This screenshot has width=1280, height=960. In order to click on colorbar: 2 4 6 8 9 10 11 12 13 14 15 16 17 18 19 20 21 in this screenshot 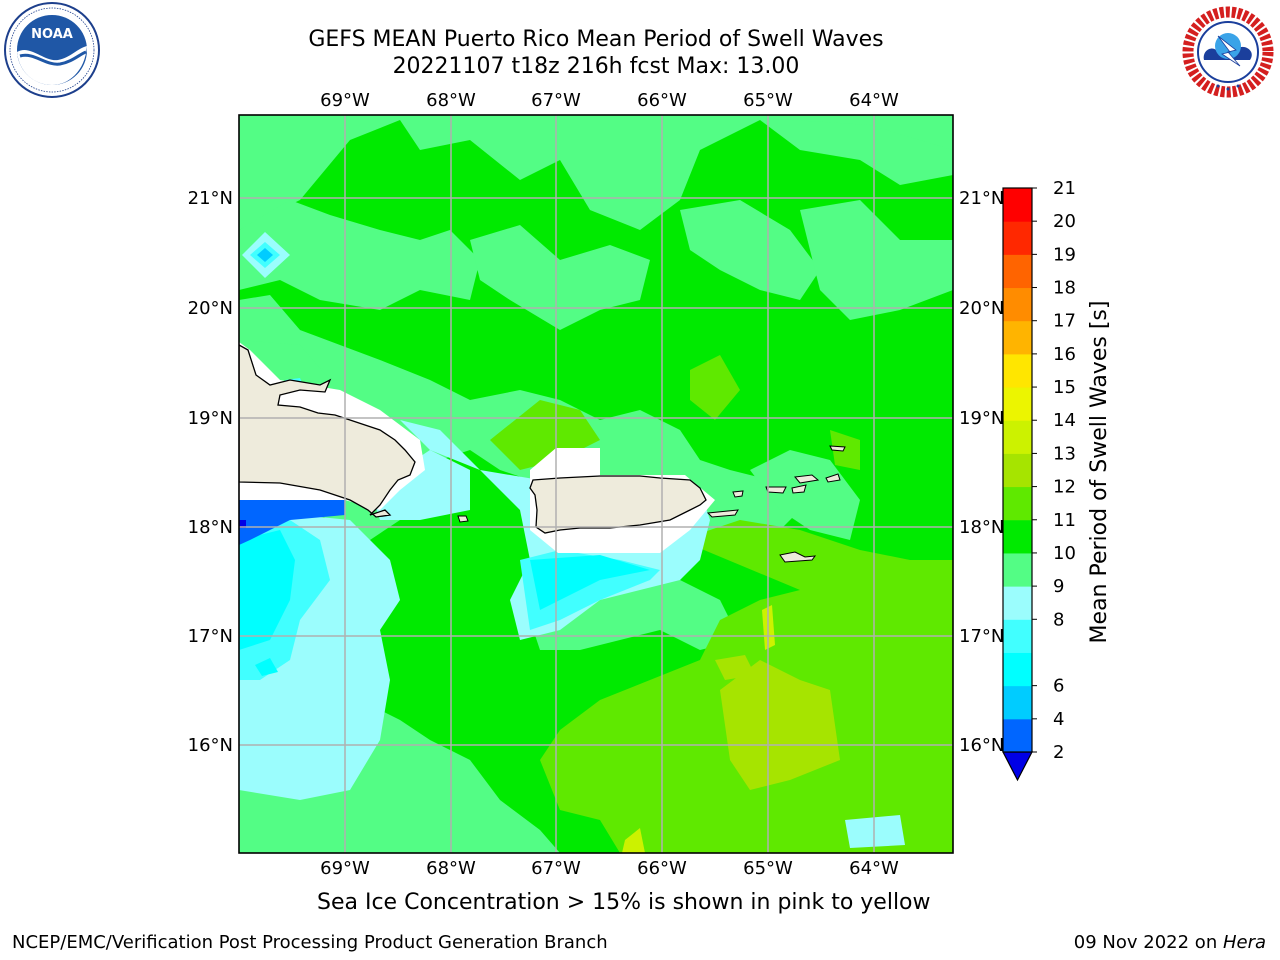, I will do `click(1039, 480)`.